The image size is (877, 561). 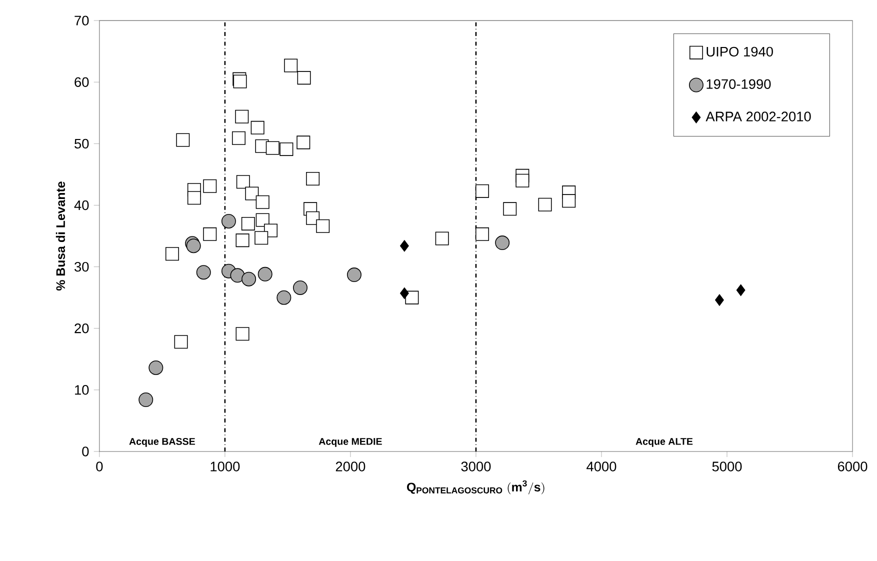 What do you see at coordinates (81, 82) in the screenshot?
I see `y-tick-label: 60` at bounding box center [81, 82].